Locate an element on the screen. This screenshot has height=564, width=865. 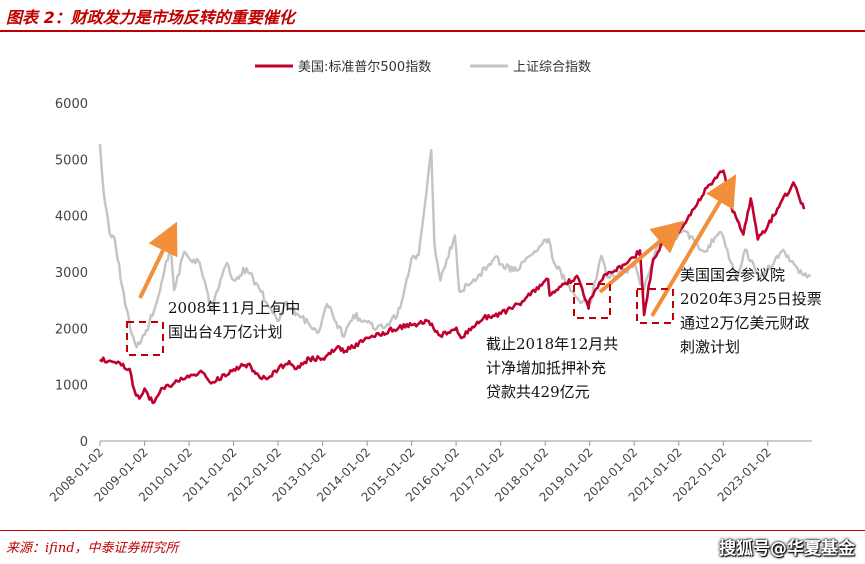
annotation-2018: 截止2018年12月共 计净增加抵押补充 贷款共429亿元 is located at coordinates (554, 368).